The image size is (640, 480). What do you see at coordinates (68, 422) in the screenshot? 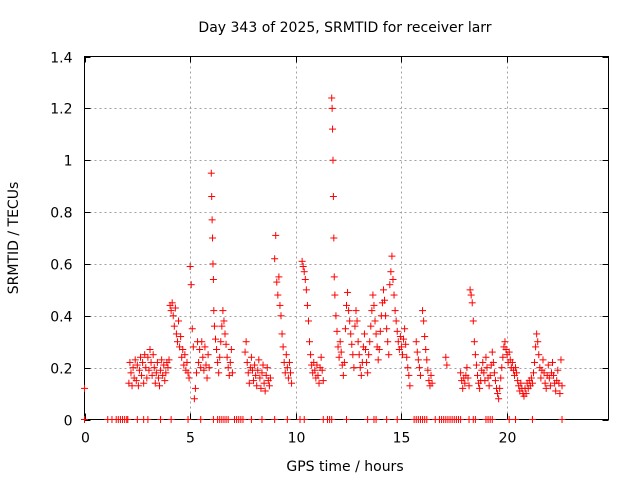
I see `y-tick-label: 0` at bounding box center [68, 422].